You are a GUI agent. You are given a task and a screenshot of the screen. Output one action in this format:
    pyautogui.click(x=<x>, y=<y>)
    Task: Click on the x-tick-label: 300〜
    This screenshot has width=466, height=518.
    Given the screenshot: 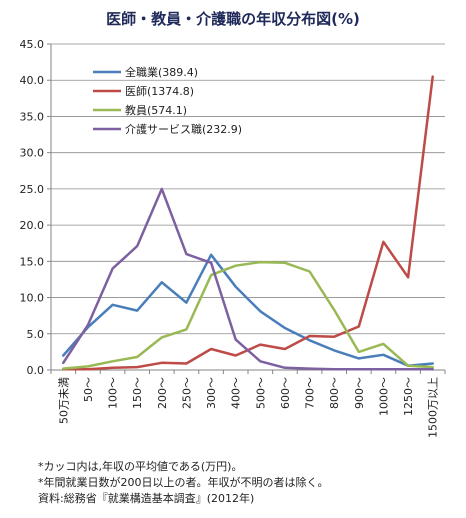 What is the action you would take?
    pyautogui.click(x=211, y=393)
    